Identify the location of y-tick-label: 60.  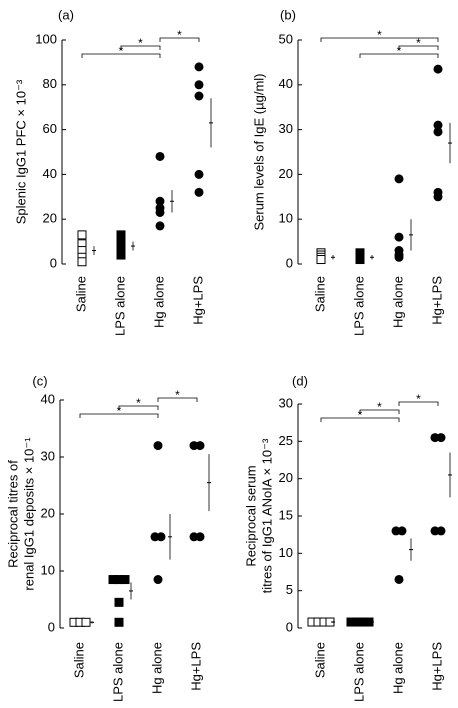
(50, 128).